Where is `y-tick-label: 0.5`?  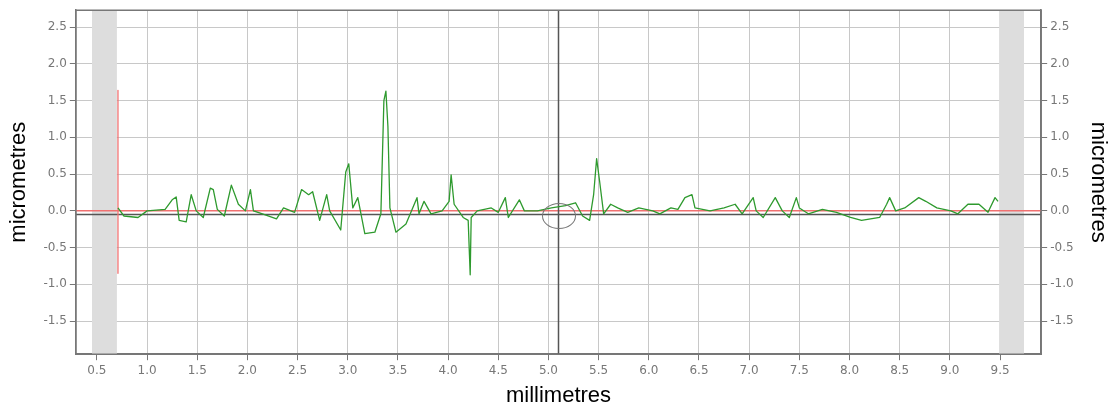 y-tick-label: 0.5 is located at coordinates (57, 173).